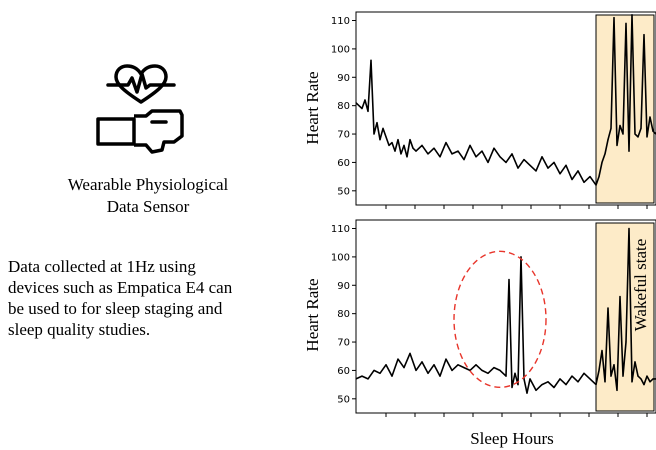 The width and height of the screenshot is (656, 450). What do you see at coordinates (512, 438) in the screenshot?
I see `x-axis-title: Sleep Hours` at bounding box center [512, 438].